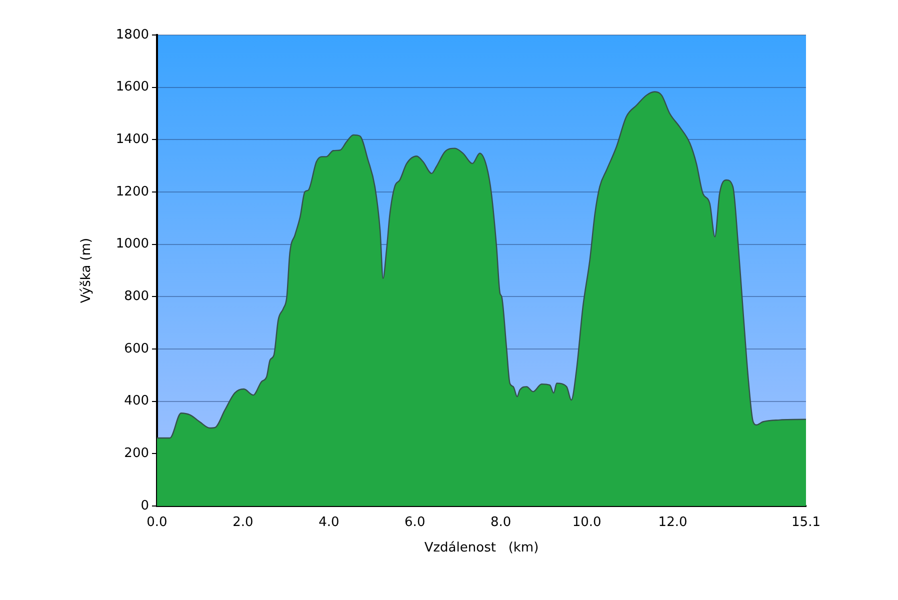 Image resolution: width=898 pixels, height=600 pixels. What do you see at coordinates (501, 522) in the screenshot?
I see `x-tick-label: 8.0` at bounding box center [501, 522].